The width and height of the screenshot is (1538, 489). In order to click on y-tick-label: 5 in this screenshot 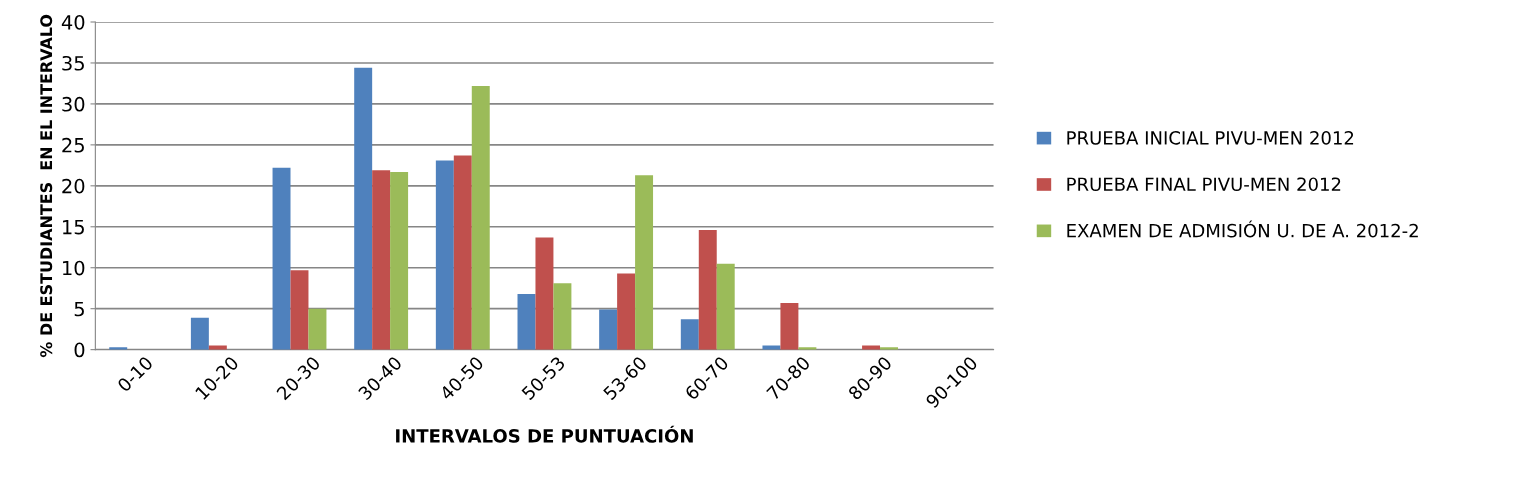, I will do `click(79, 309)`.